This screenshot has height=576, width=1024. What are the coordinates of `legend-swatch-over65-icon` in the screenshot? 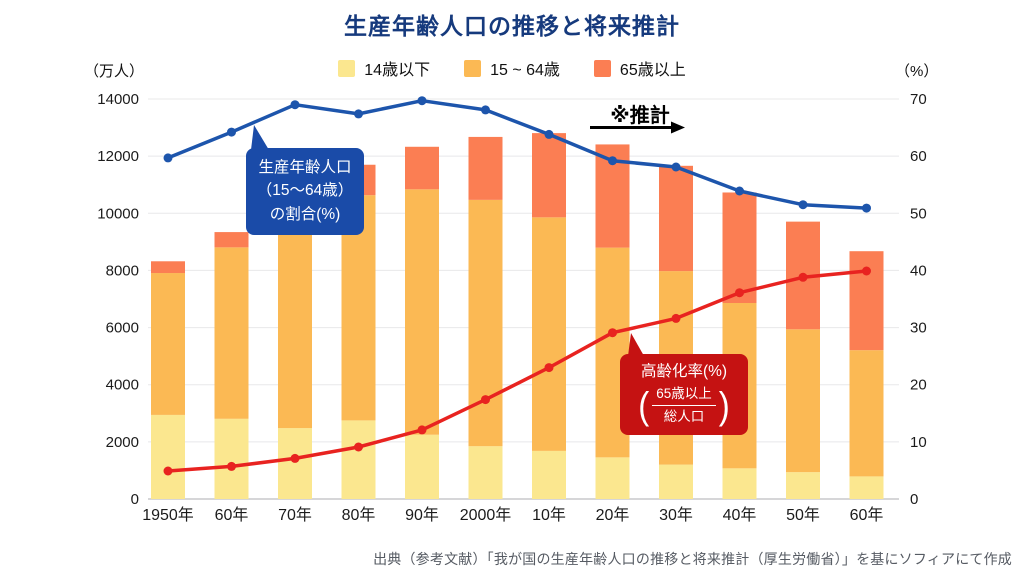 It's located at (602, 68).